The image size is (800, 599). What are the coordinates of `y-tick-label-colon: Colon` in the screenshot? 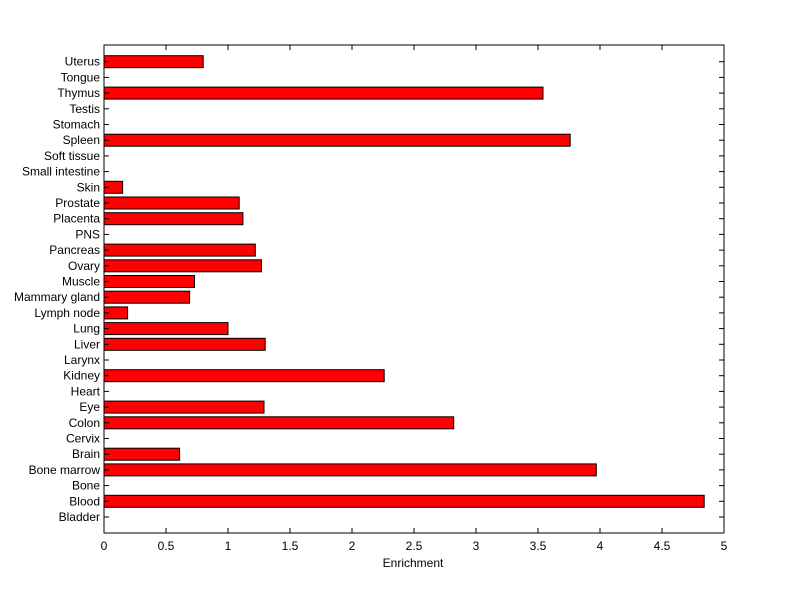 It's located at (84, 423).